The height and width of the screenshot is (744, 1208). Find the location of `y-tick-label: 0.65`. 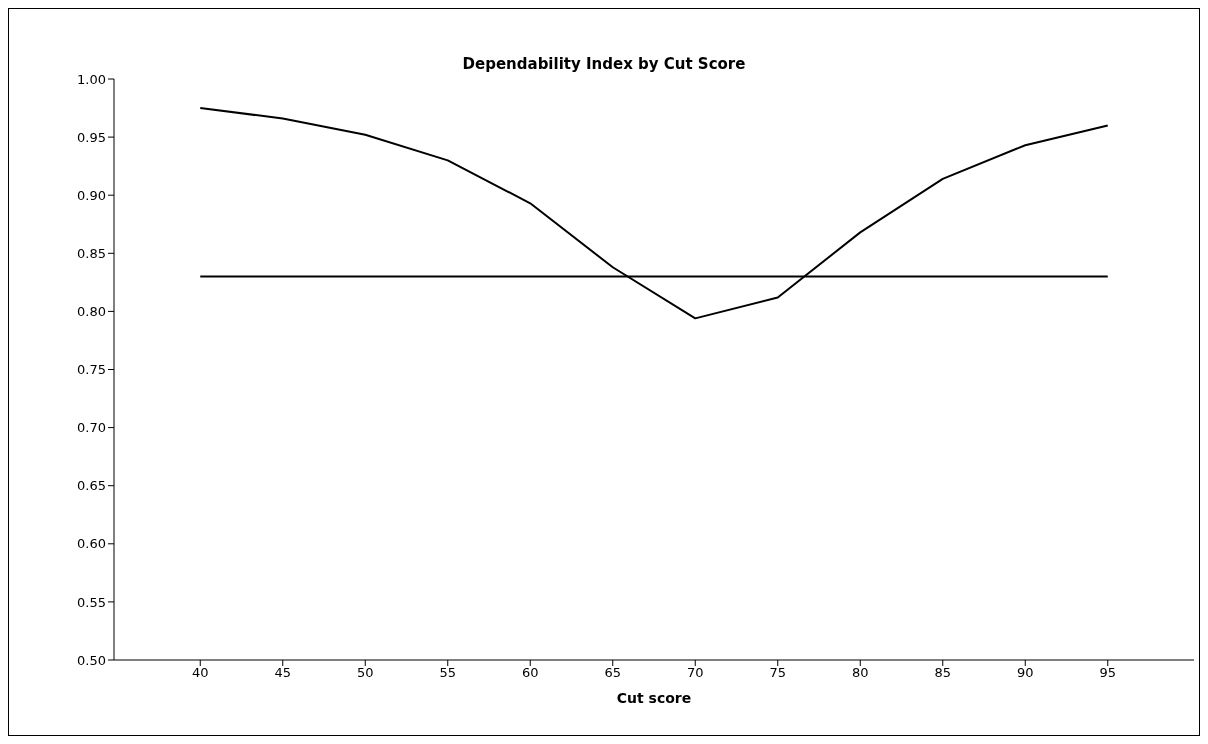

y-tick-label: 0.65 is located at coordinates (91, 486).